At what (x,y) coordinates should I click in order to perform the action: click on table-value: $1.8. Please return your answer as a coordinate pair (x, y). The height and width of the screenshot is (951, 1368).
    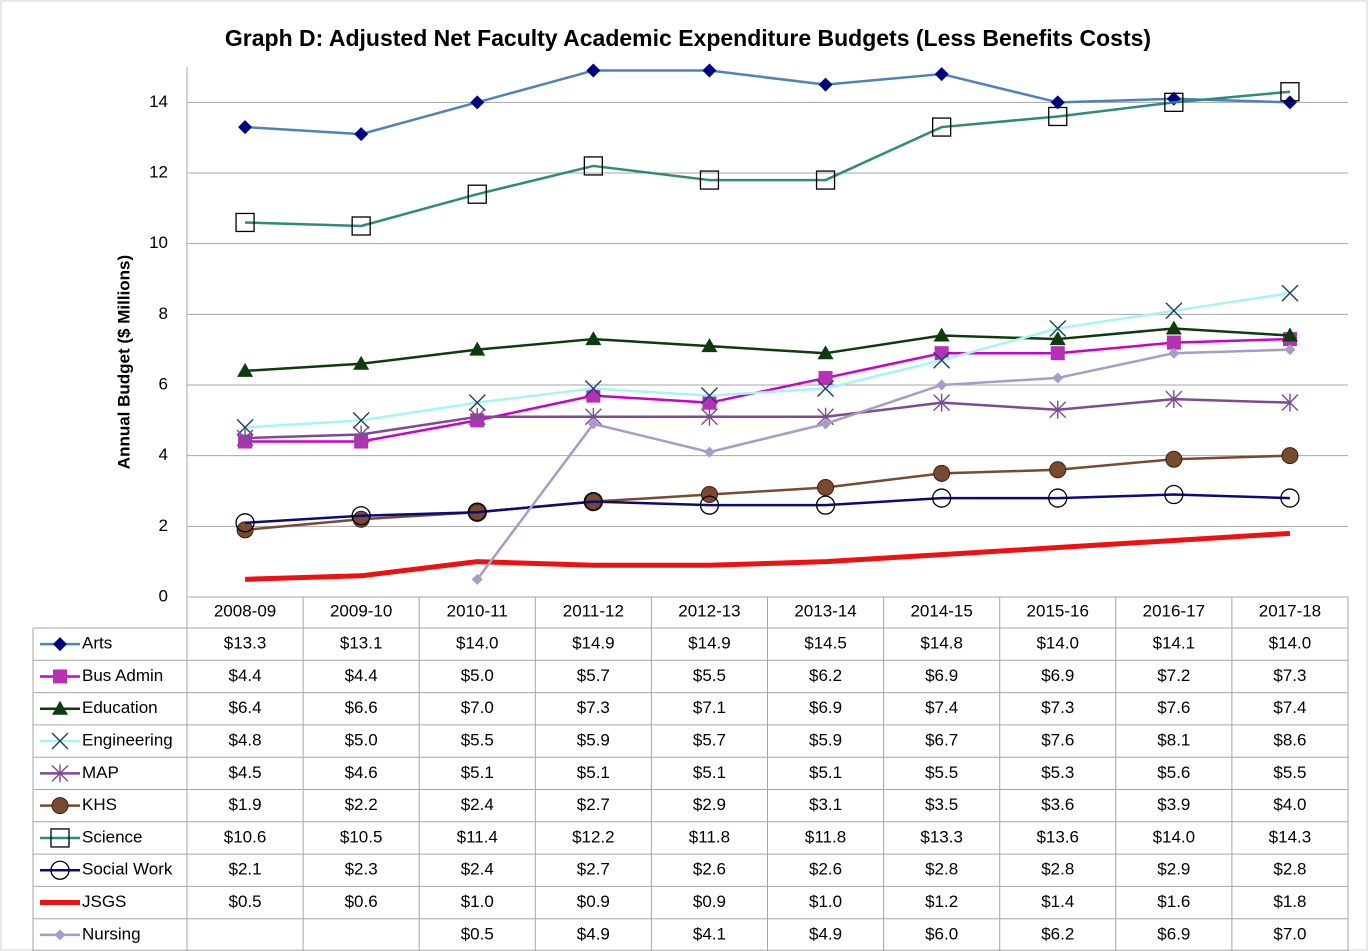
    Looking at the image, I should click on (1289, 901).